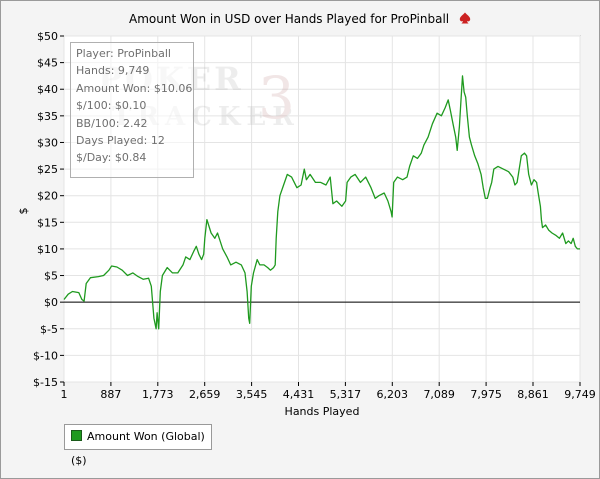 Image resolution: width=600 pixels, height=479 pixels. What do you see at coordinates (134, 88) in the screenshot?
I see `stats-line: Amount Won: $10.06` at bounding box center [134, 88].